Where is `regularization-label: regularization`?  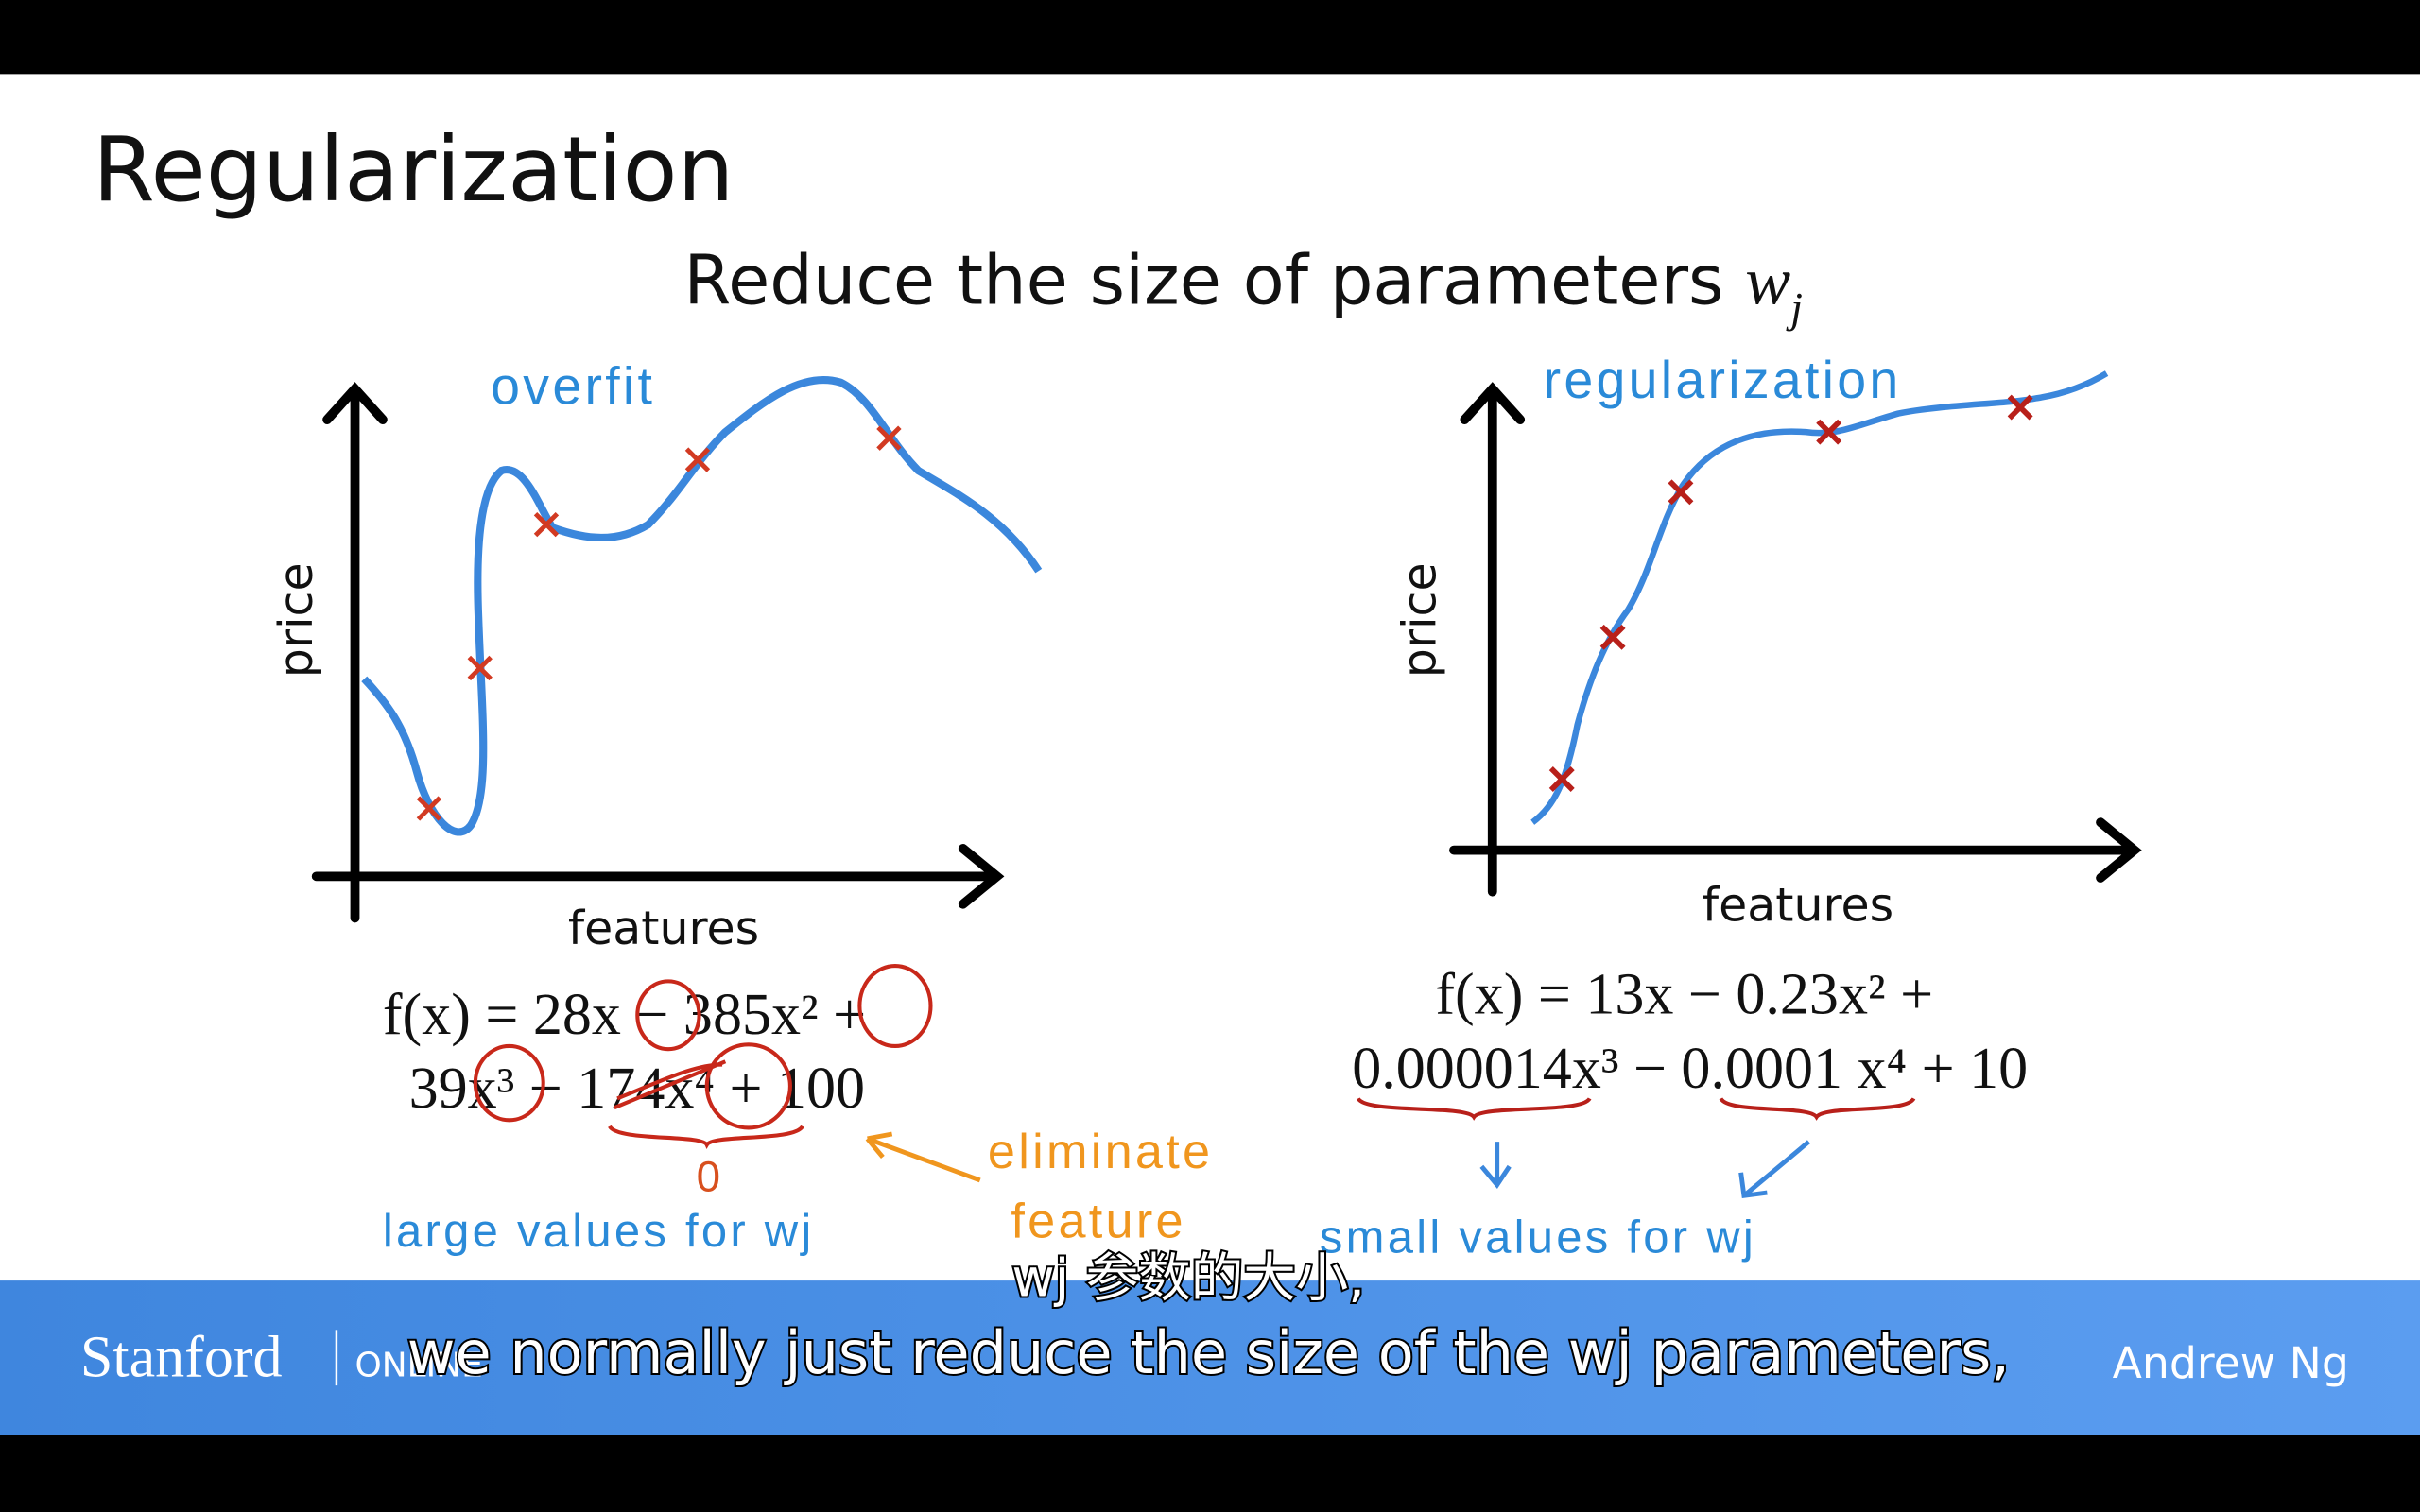
regularization-label: regularization is located at coordinates (1723, 380).